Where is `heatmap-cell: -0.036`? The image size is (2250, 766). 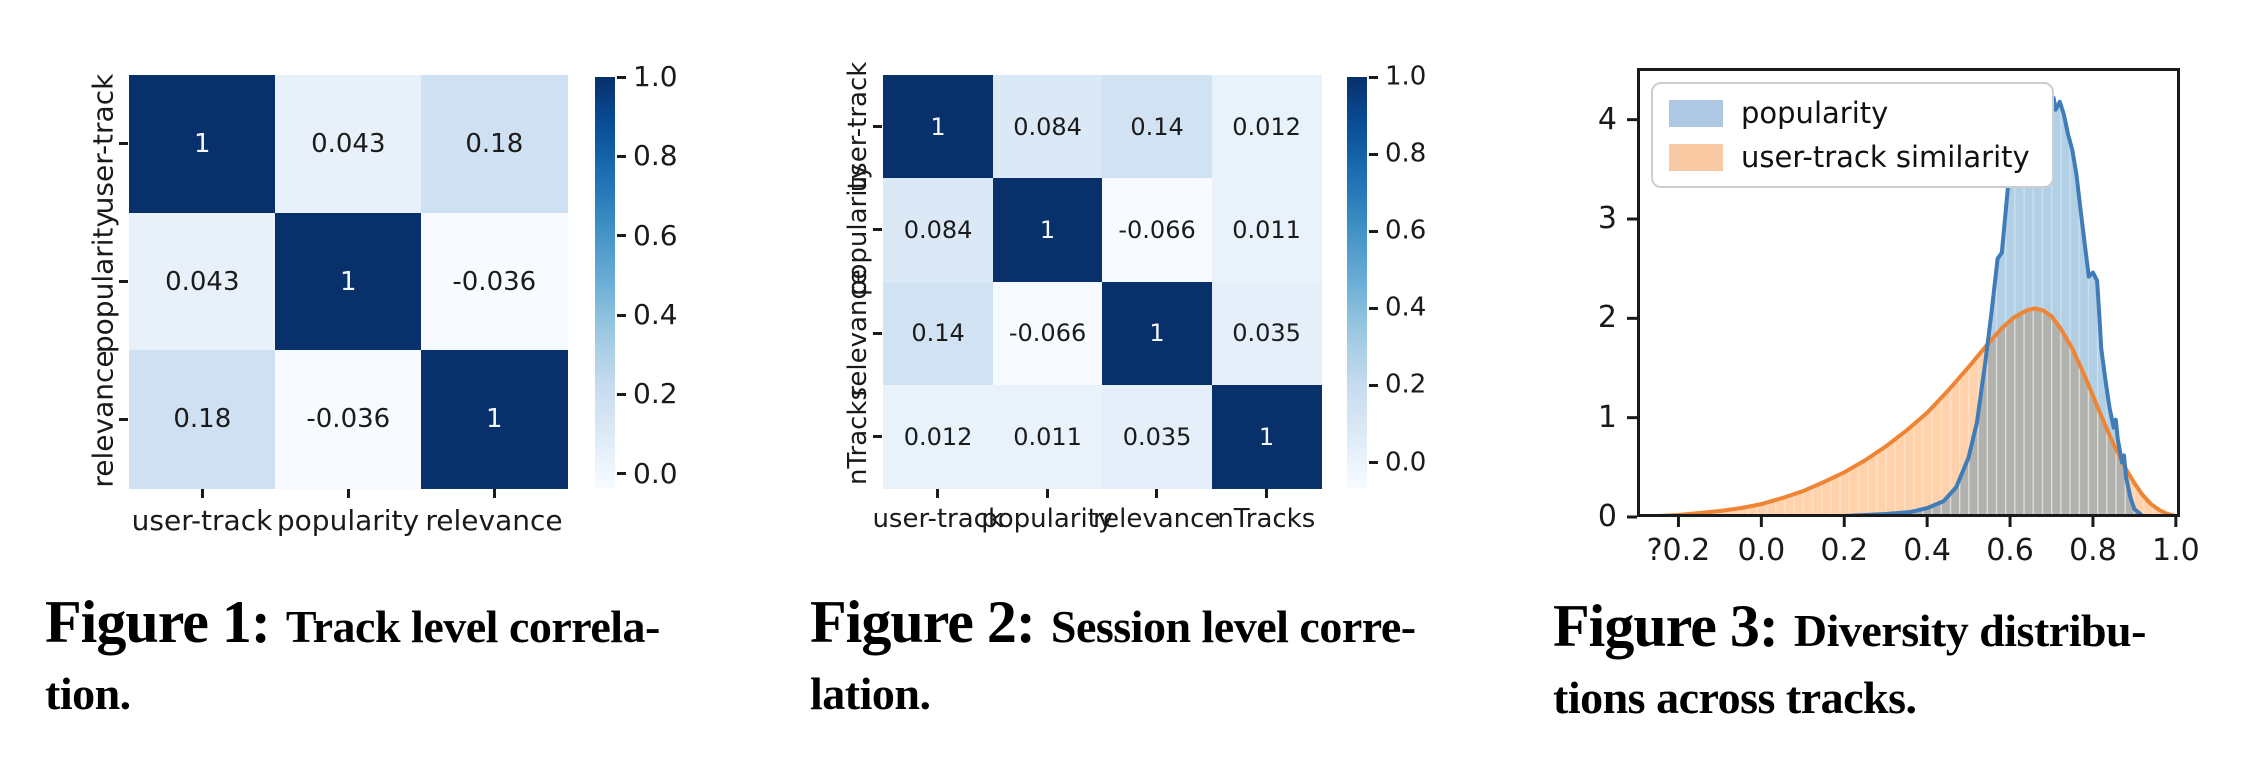
heatmap-cell: -0.036 is located at coordinates (494, 281).